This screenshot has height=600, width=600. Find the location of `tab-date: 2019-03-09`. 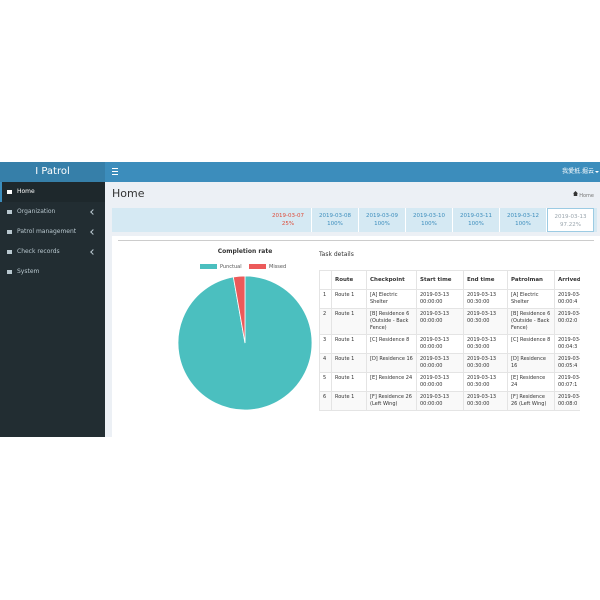

tab-date: 2019-03-09 is located at coordinates (382, 216).